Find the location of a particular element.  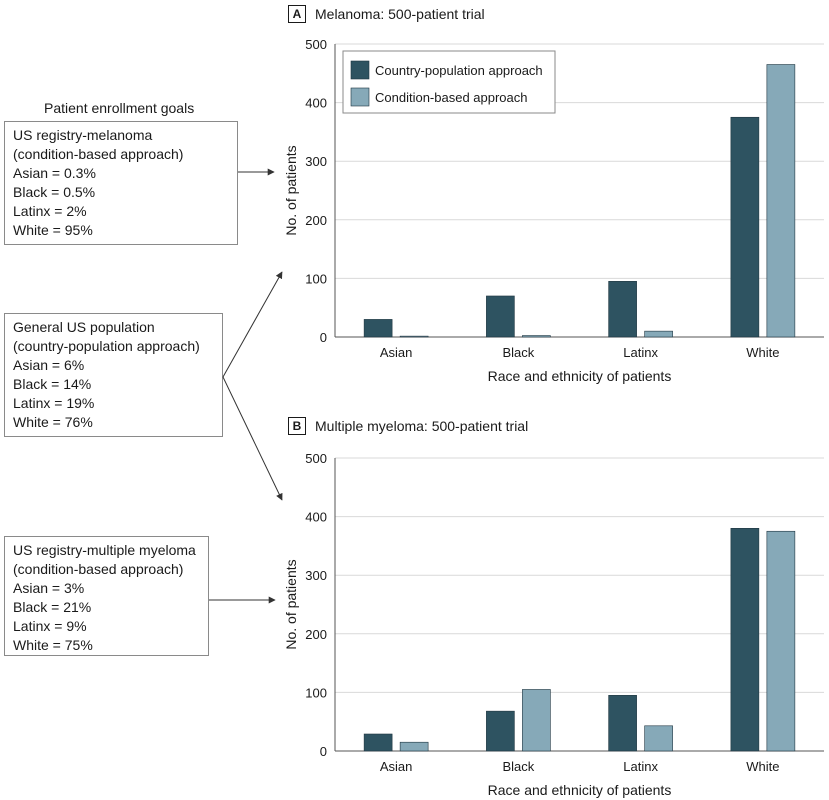

box-line: Latinx = 2% is located at coordinates (50, 211).